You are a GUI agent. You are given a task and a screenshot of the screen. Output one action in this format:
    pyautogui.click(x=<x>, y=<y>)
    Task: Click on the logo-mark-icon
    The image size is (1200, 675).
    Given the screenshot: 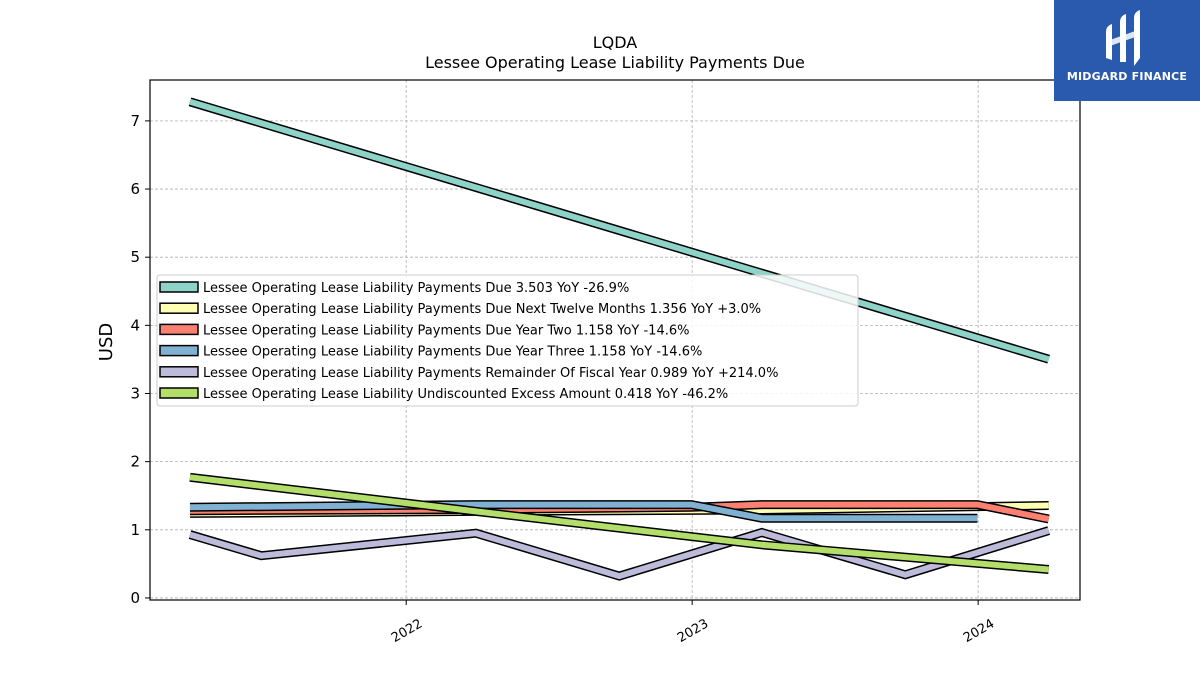 What is the action you would take?
    pyautogui.click(x=1123, y=38)
    